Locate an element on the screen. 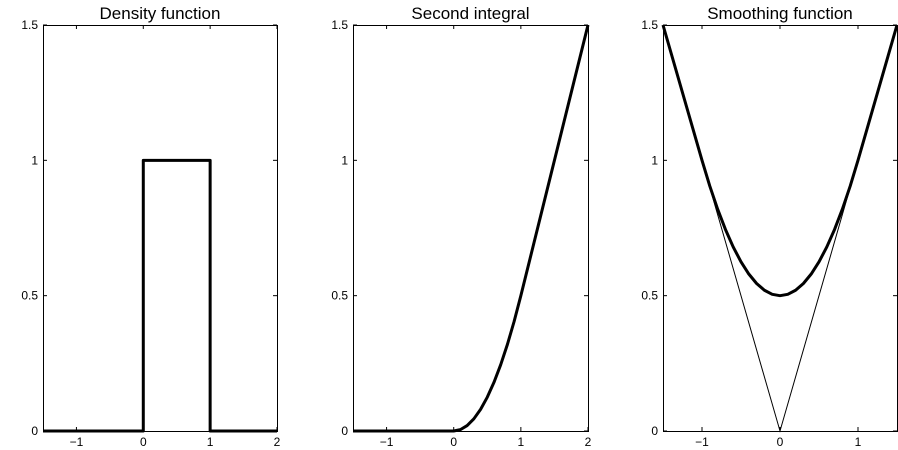 The height and width of the screenshot is (450, 898). chart-title: Second integral is located at coordinates (470, 13).